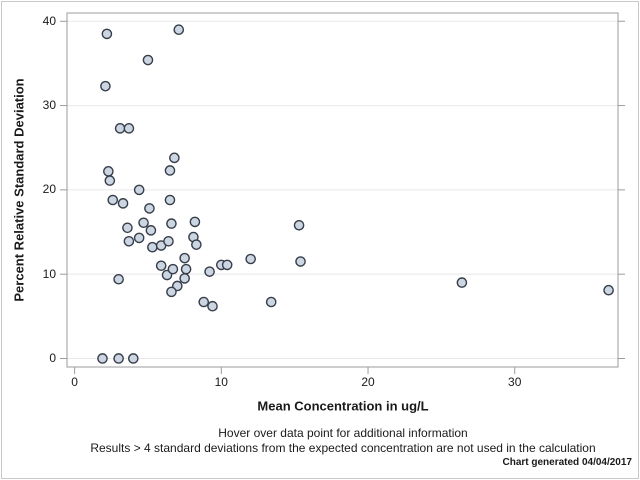 The width and height of the screenshot is (640, 480). What do you see at coordinates (515, 382) in the screenshot?
I see `x-tick-label: 30` at bounding box center [515, 382].